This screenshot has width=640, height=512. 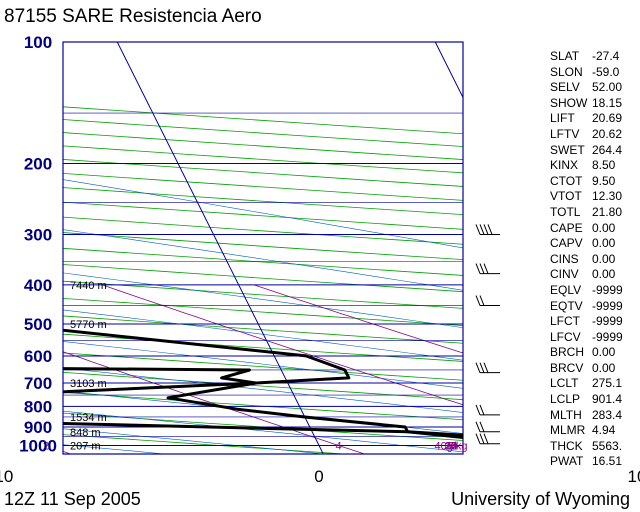 What do you see at coordinates (591, 291) in the screenshot?
I see `index-row: EQLV -9999` at bounding box center [591, 291].